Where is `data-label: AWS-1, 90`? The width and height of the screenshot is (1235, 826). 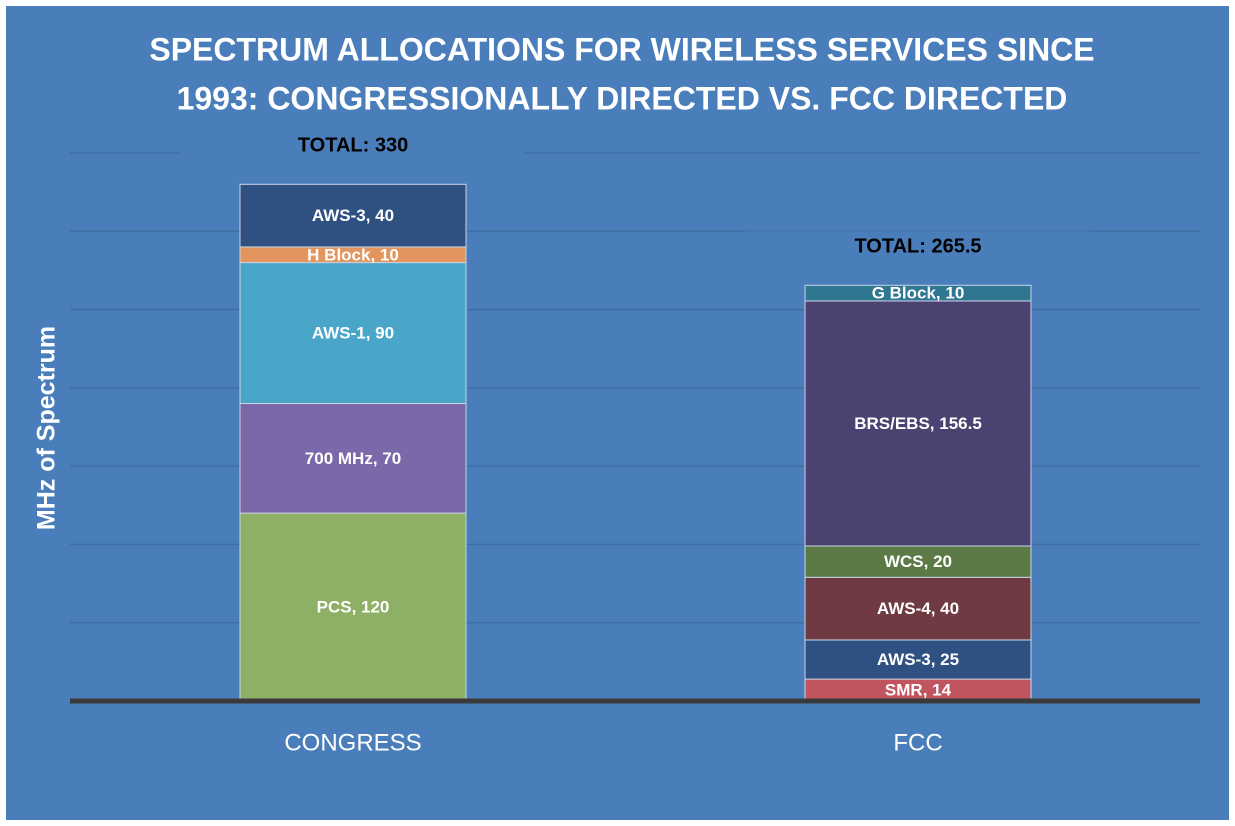 data-label: AWS-1, 90 is located at coordinates (353, 333).